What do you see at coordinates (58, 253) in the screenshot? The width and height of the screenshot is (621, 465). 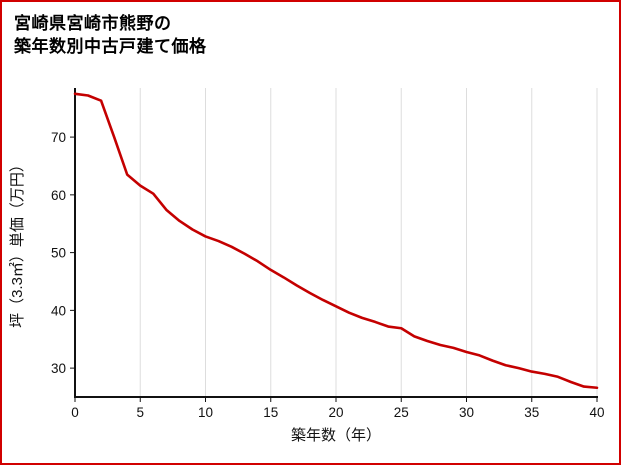 I see `y-tick-label: 50` at bounding box center [58, 253].